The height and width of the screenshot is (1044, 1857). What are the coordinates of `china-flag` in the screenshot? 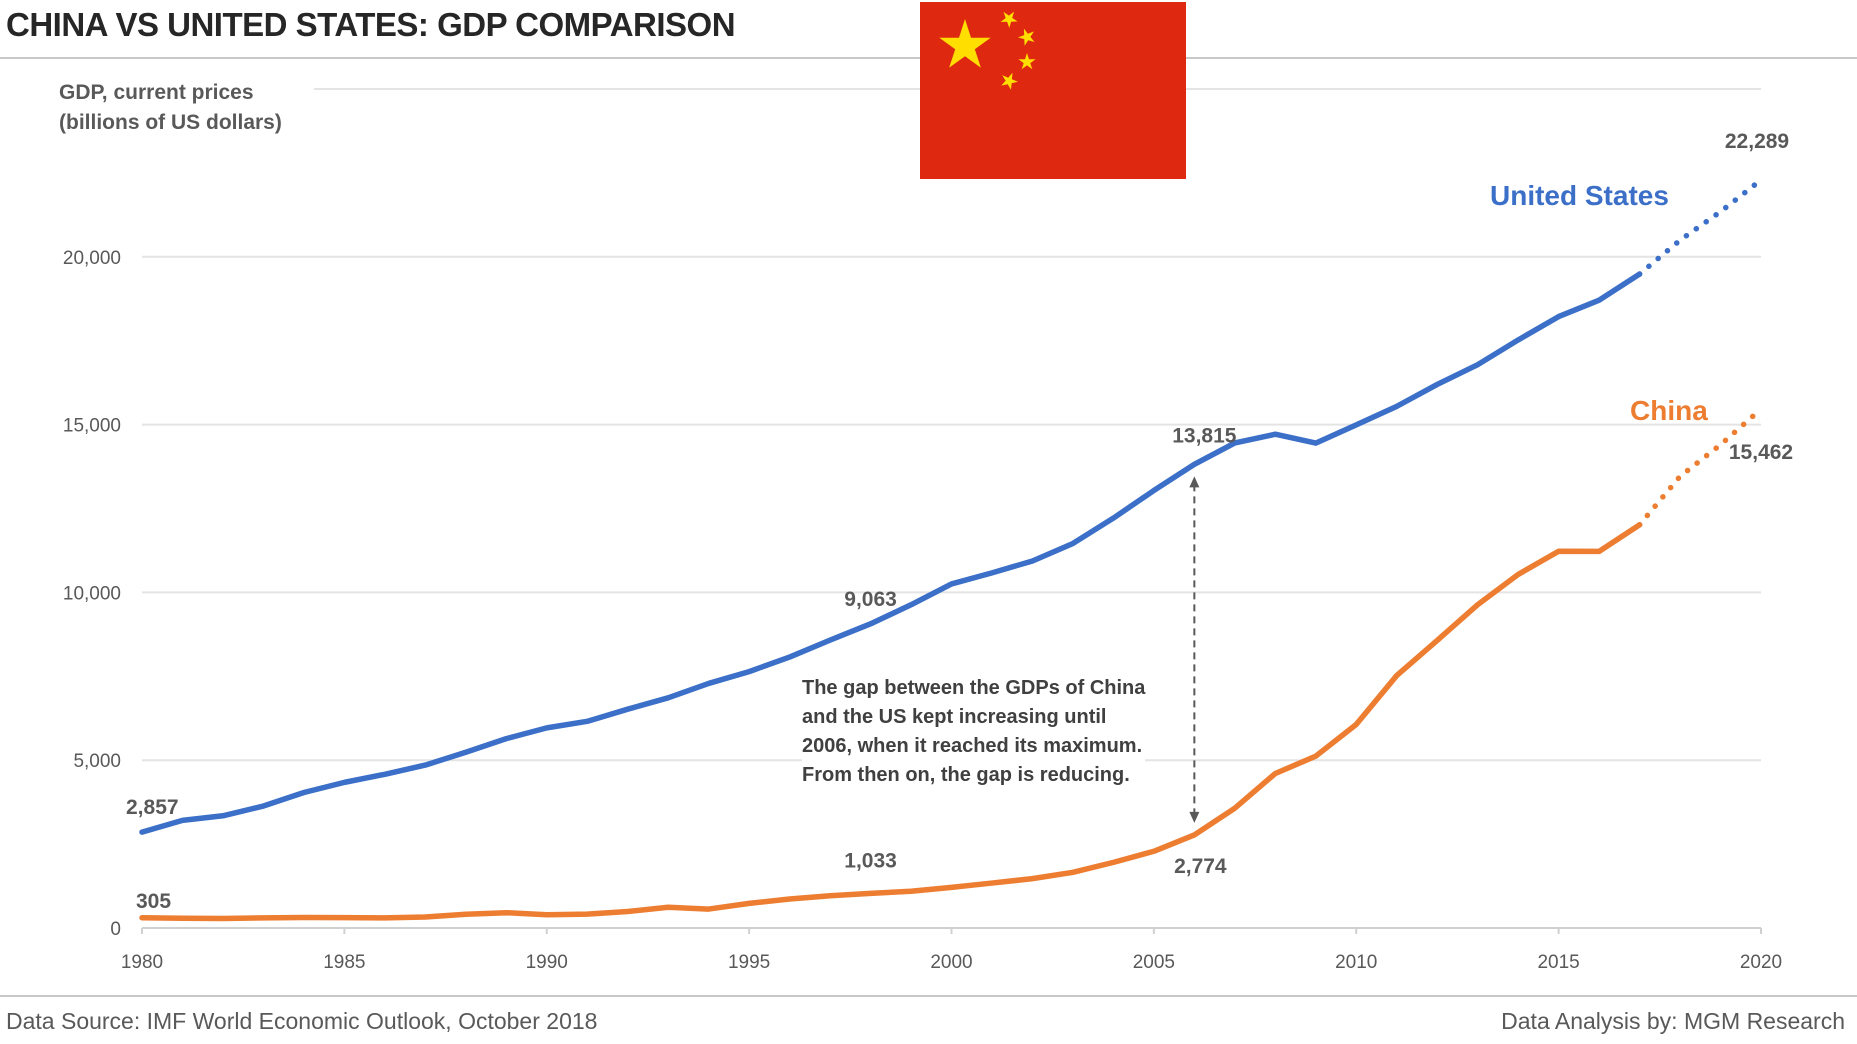 It's located at (1053, 90).